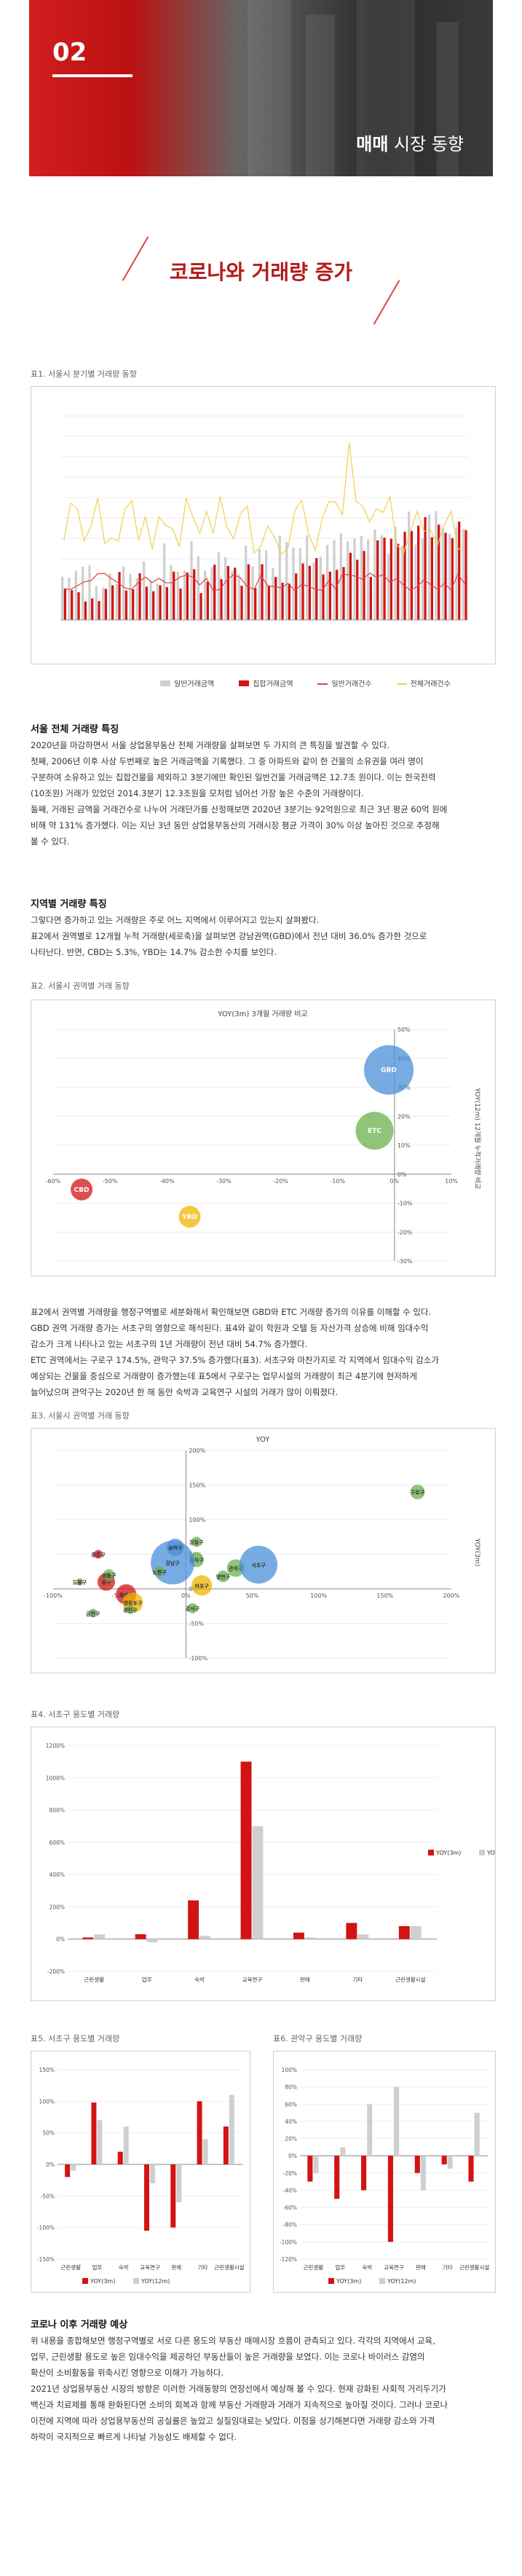 Image resolution: width=522 pixels, height=2576 pixels. What do you see at coordinates (199, 1979) in the screenshot?
I see `x-tick-label: 숙박` at bounding box center [199, 1979].